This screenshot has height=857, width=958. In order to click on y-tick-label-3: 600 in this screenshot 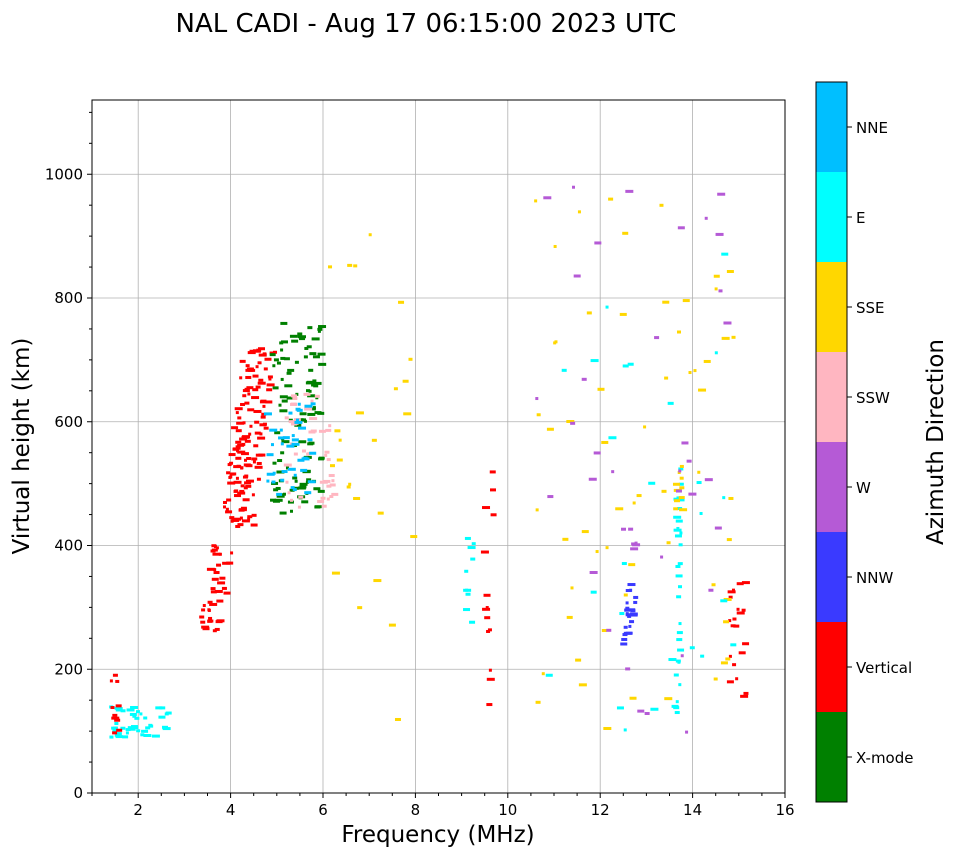, I will do `click(68, 422)`.